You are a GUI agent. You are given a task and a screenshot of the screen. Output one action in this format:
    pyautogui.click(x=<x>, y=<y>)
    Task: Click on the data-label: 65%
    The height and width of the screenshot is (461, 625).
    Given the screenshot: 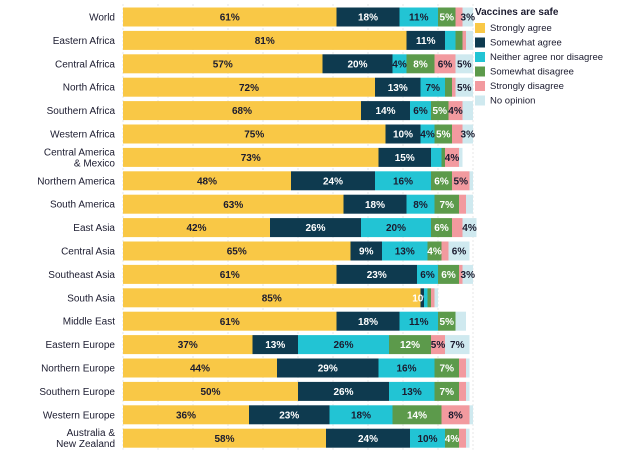 What is the action you would take?
    pyautogui.click(x=237, y=252)
    